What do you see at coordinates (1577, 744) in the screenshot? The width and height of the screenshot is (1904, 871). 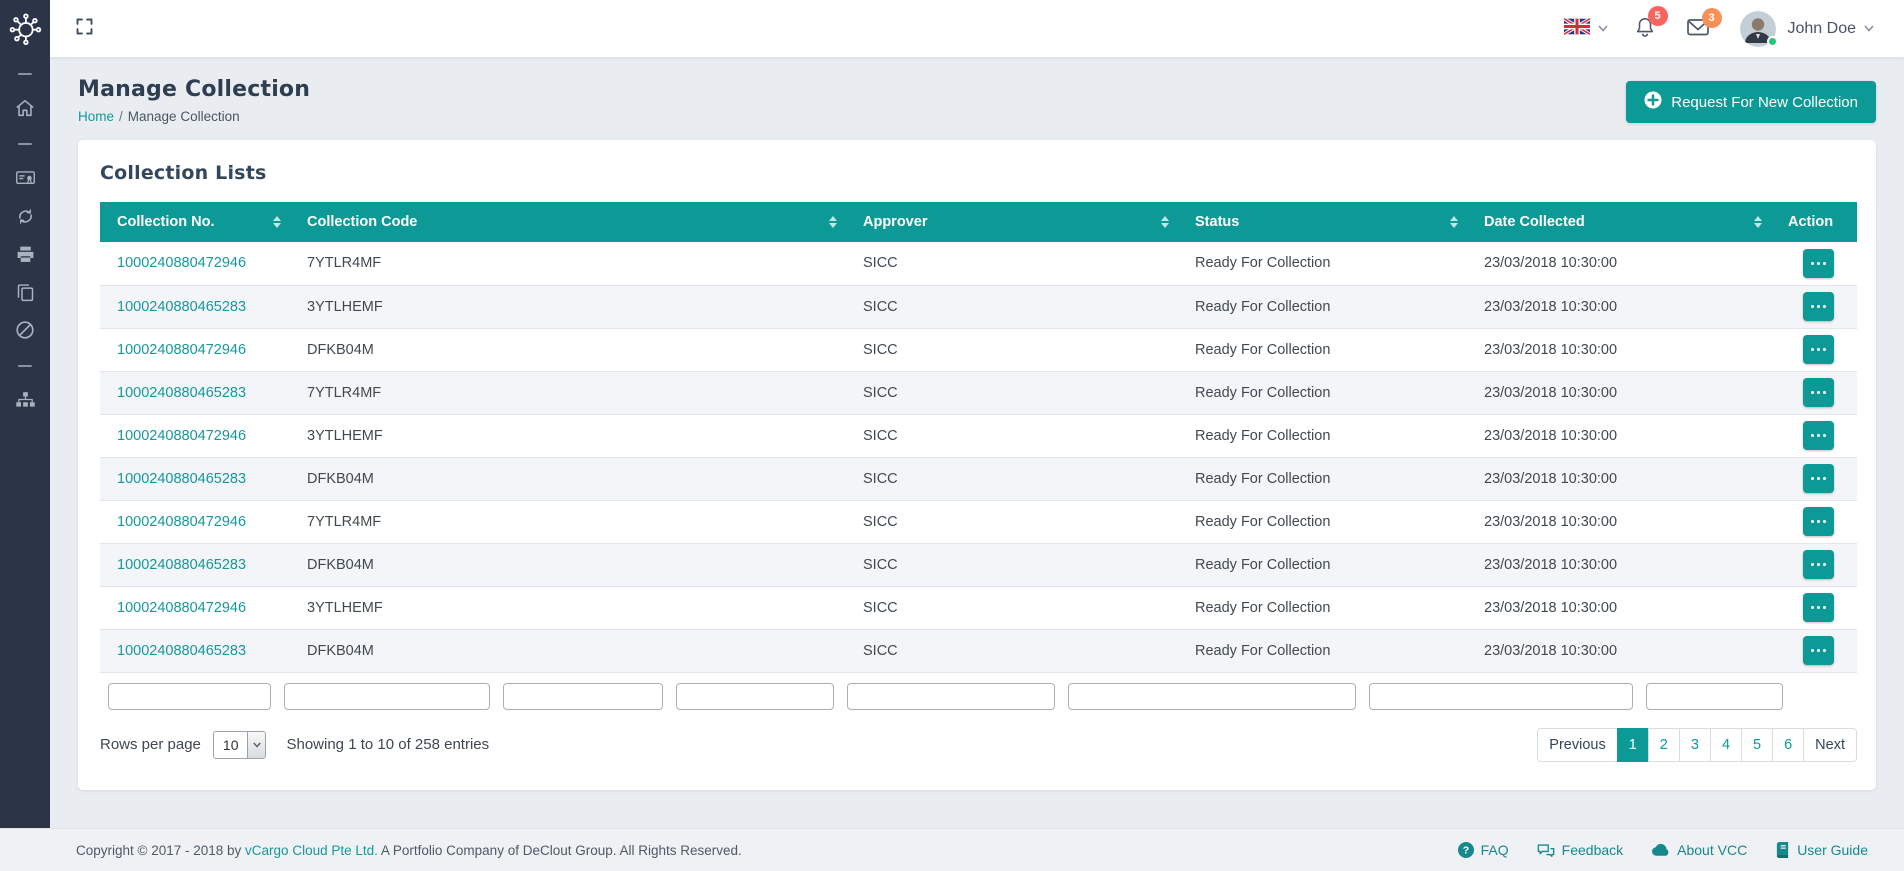 I see `pagination-previous: Previous` at bounding box center [1577, 744].